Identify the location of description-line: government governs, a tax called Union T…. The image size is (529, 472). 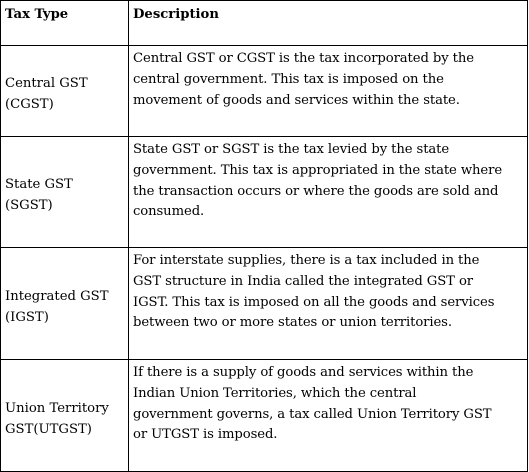
(312, 414).